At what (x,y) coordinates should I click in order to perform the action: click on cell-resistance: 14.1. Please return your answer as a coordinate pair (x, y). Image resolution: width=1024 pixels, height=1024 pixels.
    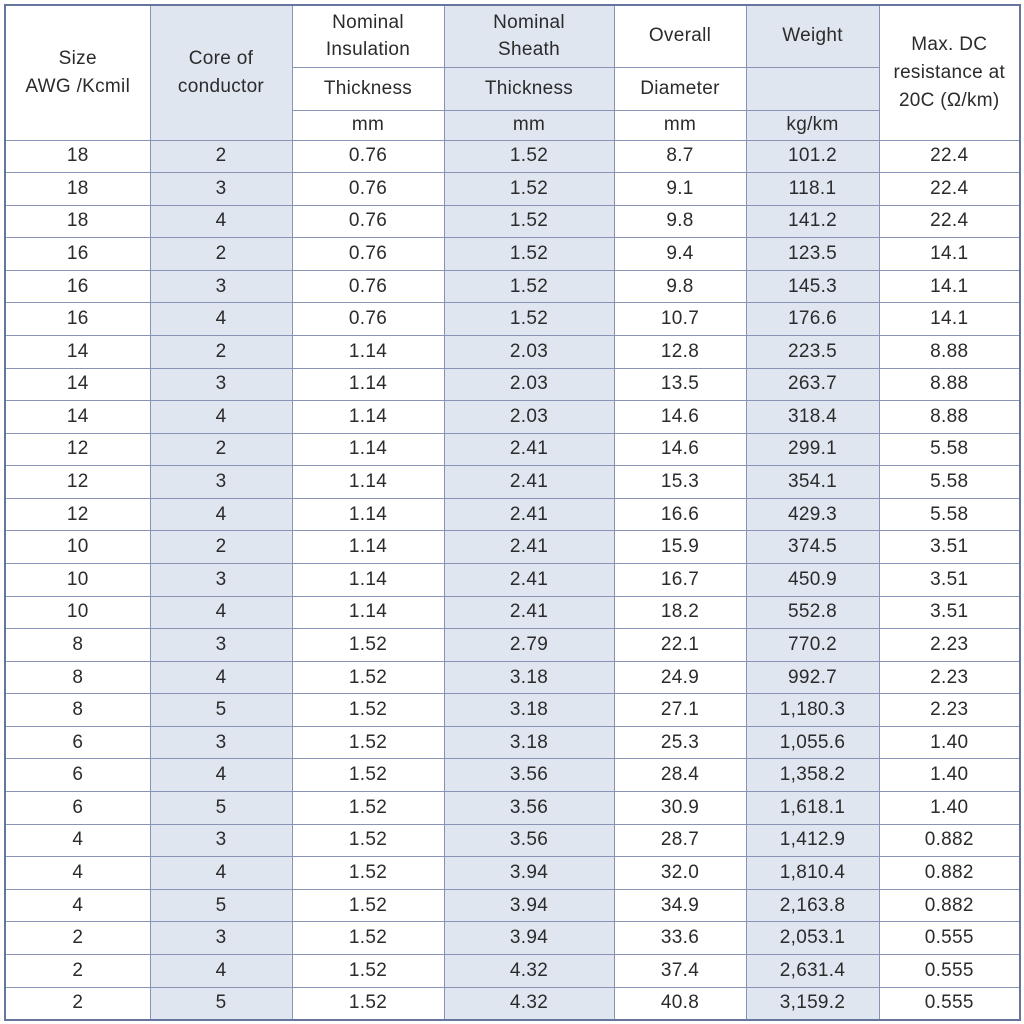
    Looking at the image, I should click on (949, 319).